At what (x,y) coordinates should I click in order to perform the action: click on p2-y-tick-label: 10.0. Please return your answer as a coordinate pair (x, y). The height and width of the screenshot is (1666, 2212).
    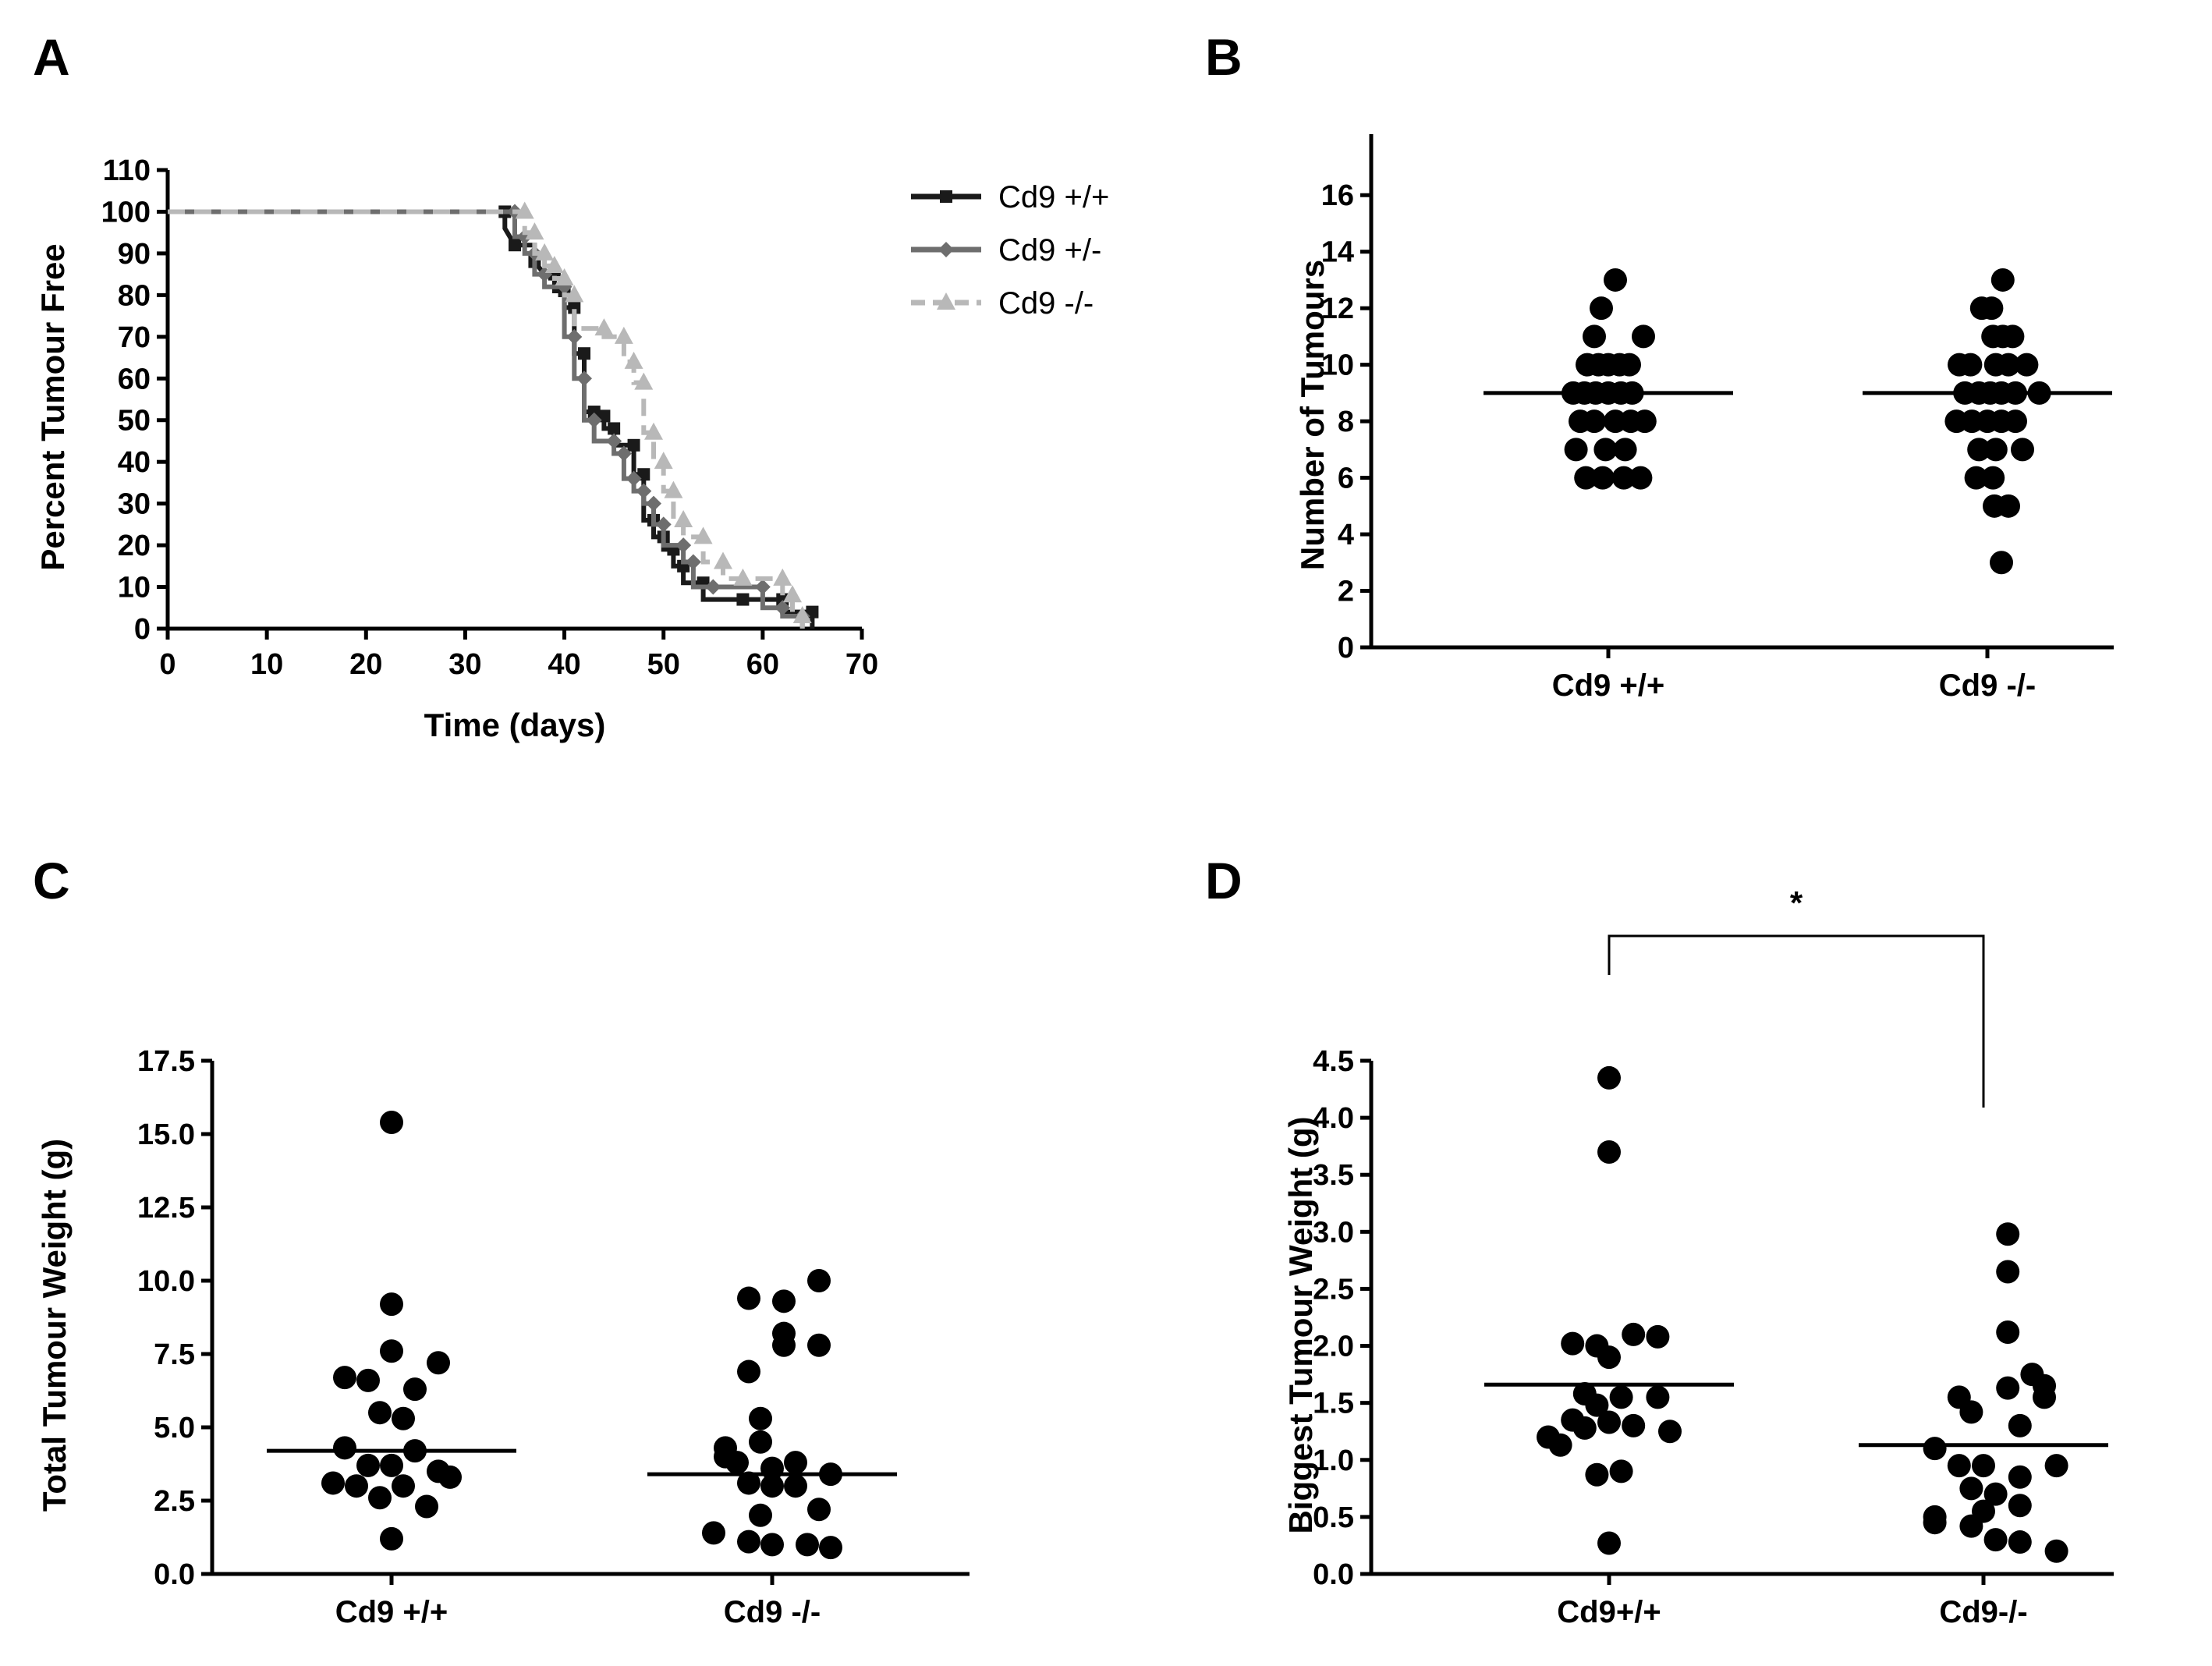
    Looking at the image, I should click on (166, 1281).